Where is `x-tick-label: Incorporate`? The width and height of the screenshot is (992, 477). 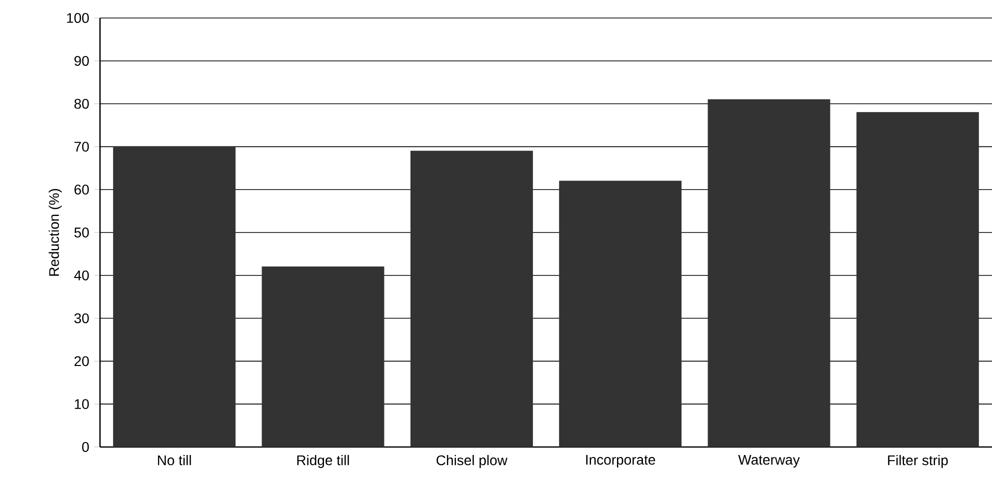 x-tick-label: Incorporate is located at coordinates (621, 461).